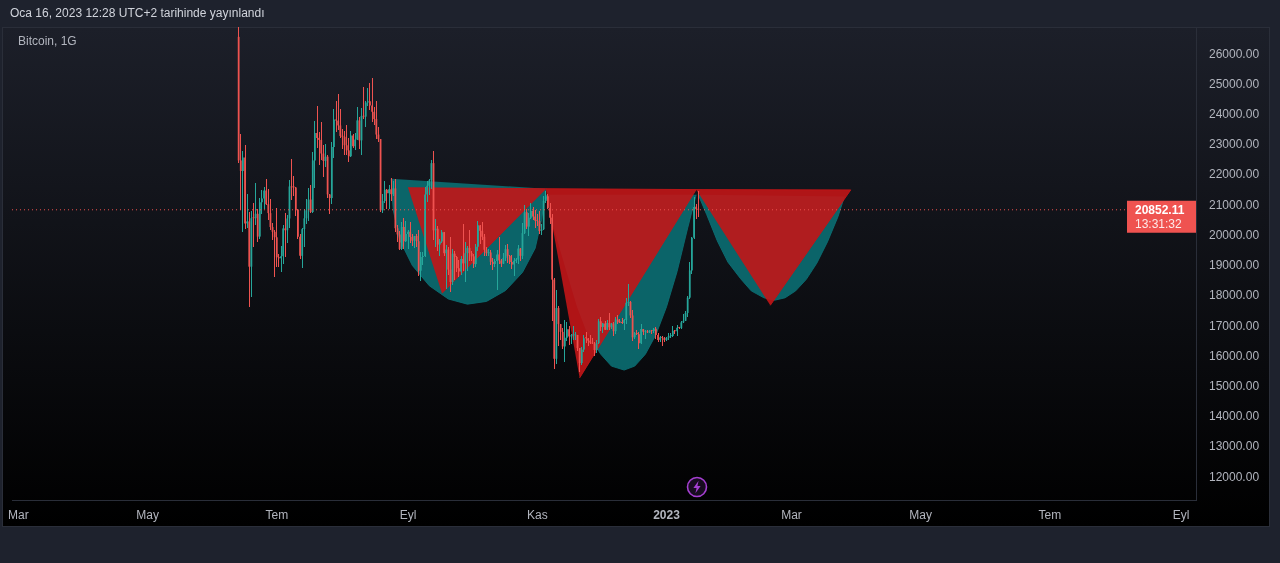  I want to click on x-tick-label: Kas, so click(537, 514).